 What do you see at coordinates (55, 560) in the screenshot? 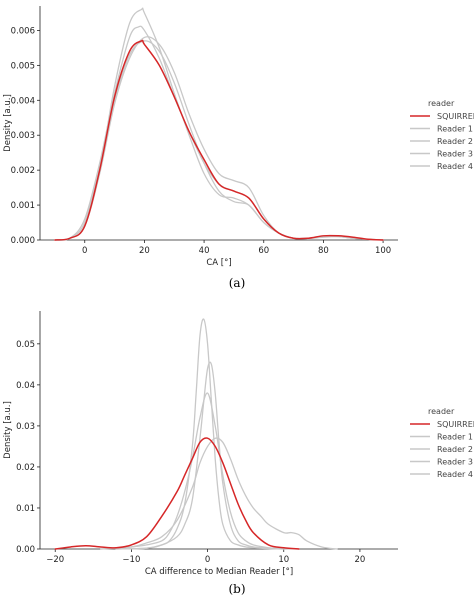
I see `x-tick-label: −20` at bounding box center [55, 560].